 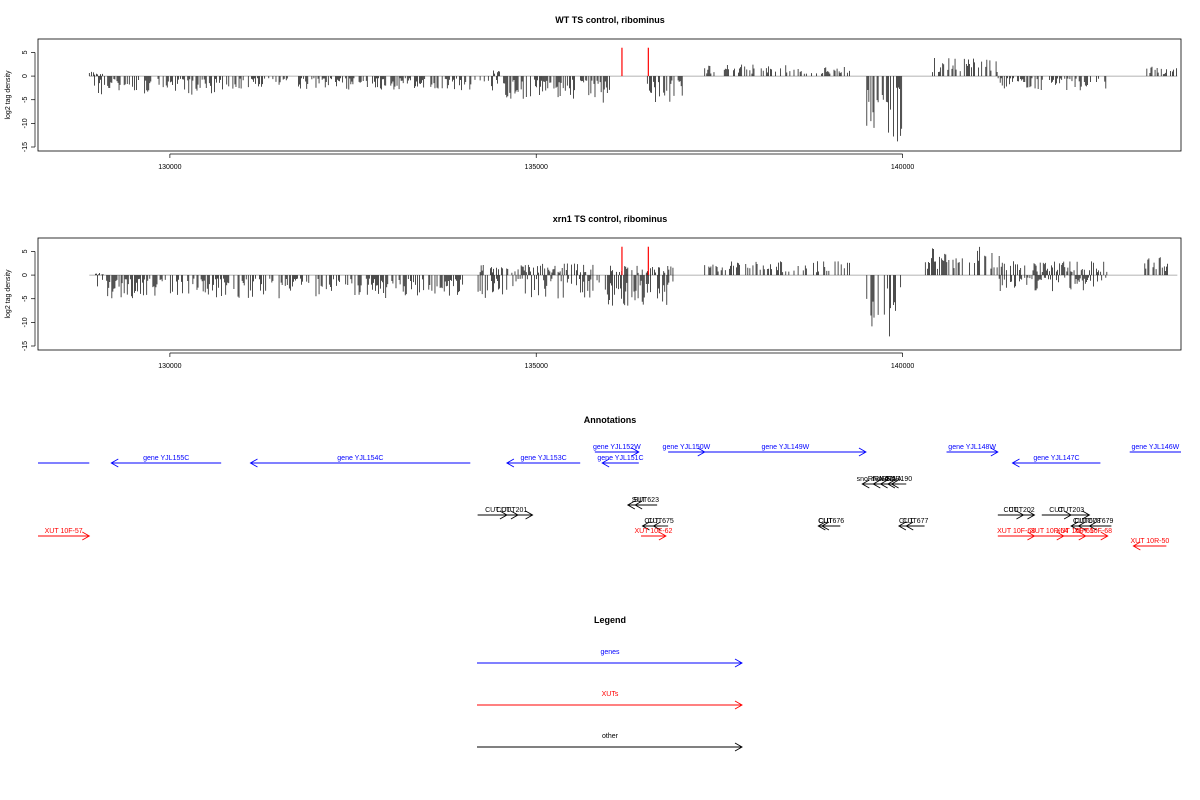 What do you see at coordinates (620, 461) in the screenshot?
I see `feature-gene-yjl151c-5: gene YJL151C` at bounding box center [620, 461].